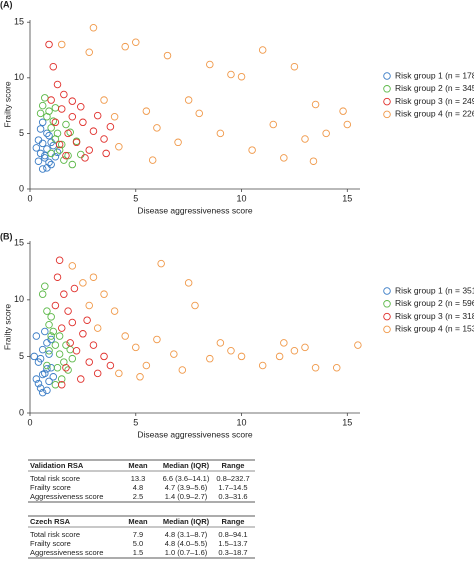 The image size is (474, 566). Describe the element at coordinates (6, 236) in the screenshot. I see `panel-label: (B)` at that location.